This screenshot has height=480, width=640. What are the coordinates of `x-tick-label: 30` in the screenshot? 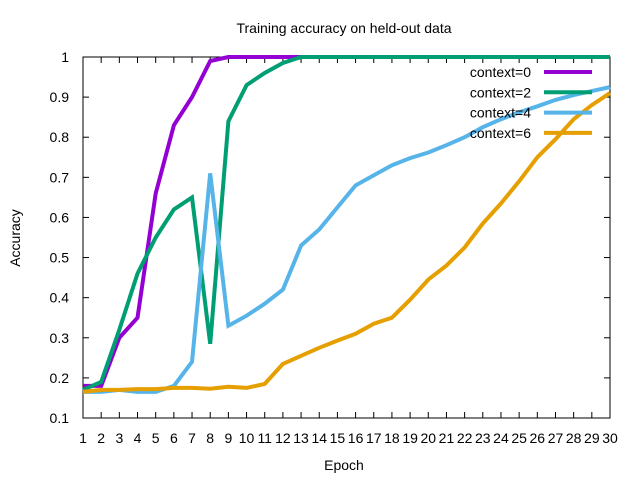 It's located at (610, 438).